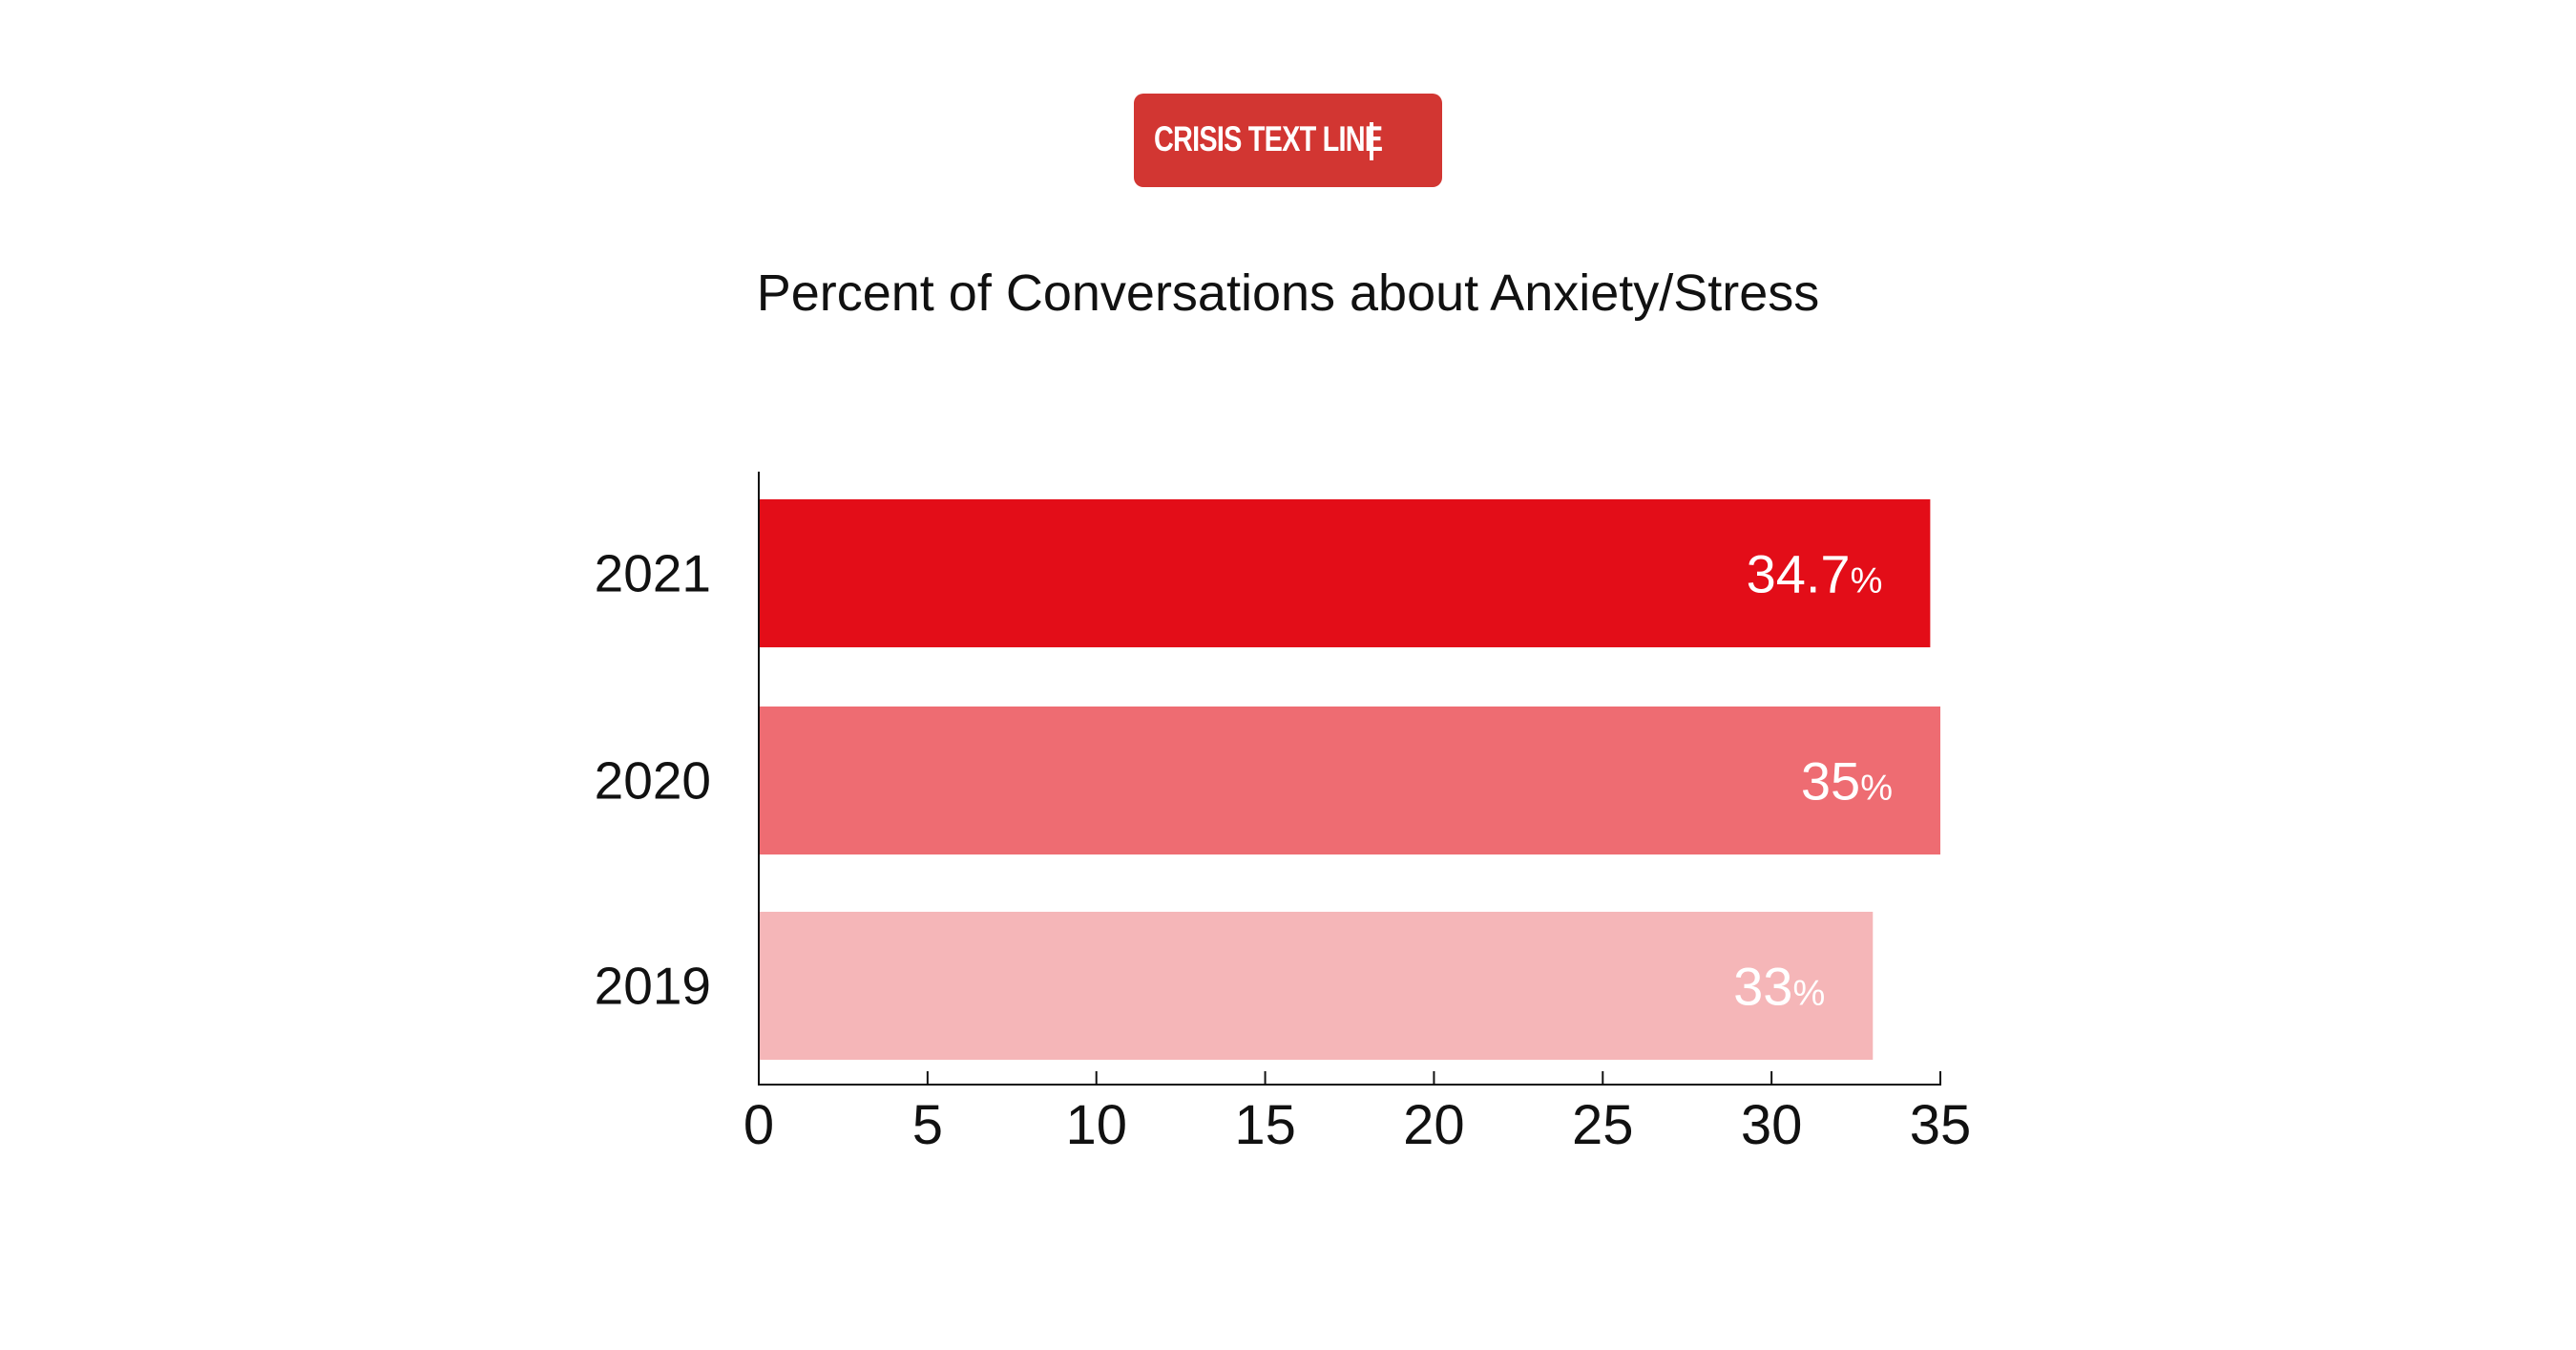  Describe the element at coordinates (1265, 1125) in the screenshot. I see `x-tick-label: 15` at that location.